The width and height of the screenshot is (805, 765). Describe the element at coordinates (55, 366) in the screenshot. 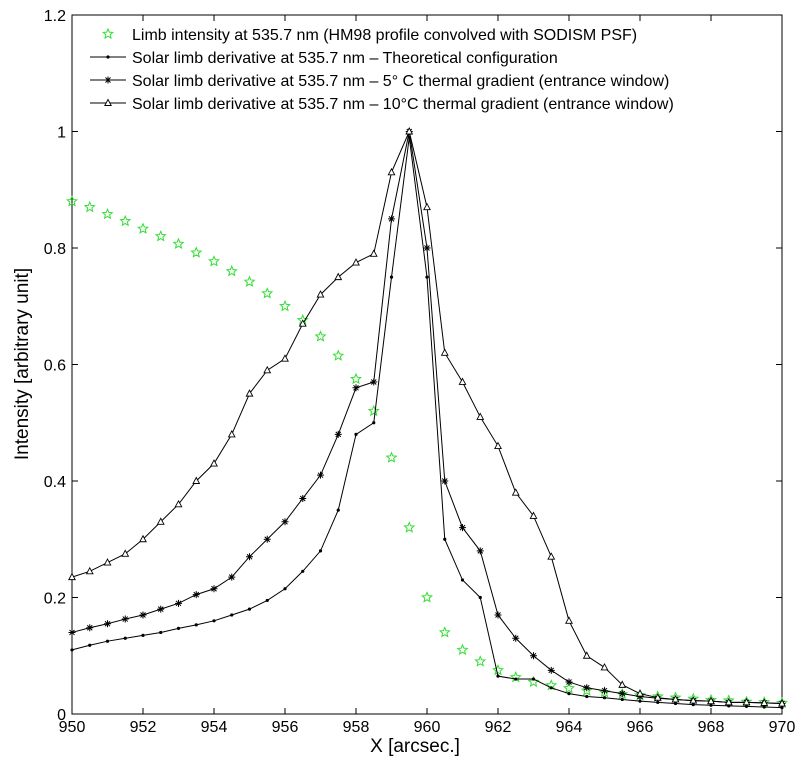

I see `y-tick-label: 0.6` at that location.